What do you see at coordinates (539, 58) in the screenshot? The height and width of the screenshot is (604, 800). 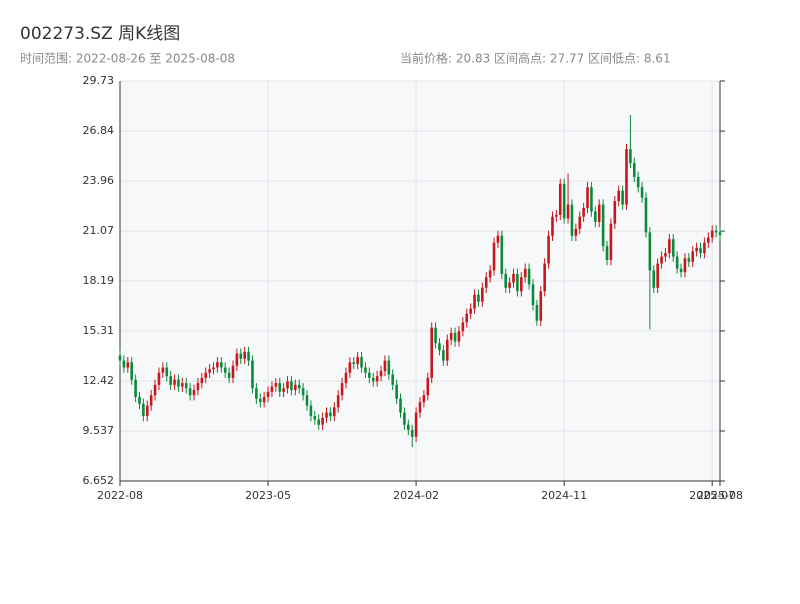 I see `stat: 区间高点: 27.77` at bounding box center [539, 58].